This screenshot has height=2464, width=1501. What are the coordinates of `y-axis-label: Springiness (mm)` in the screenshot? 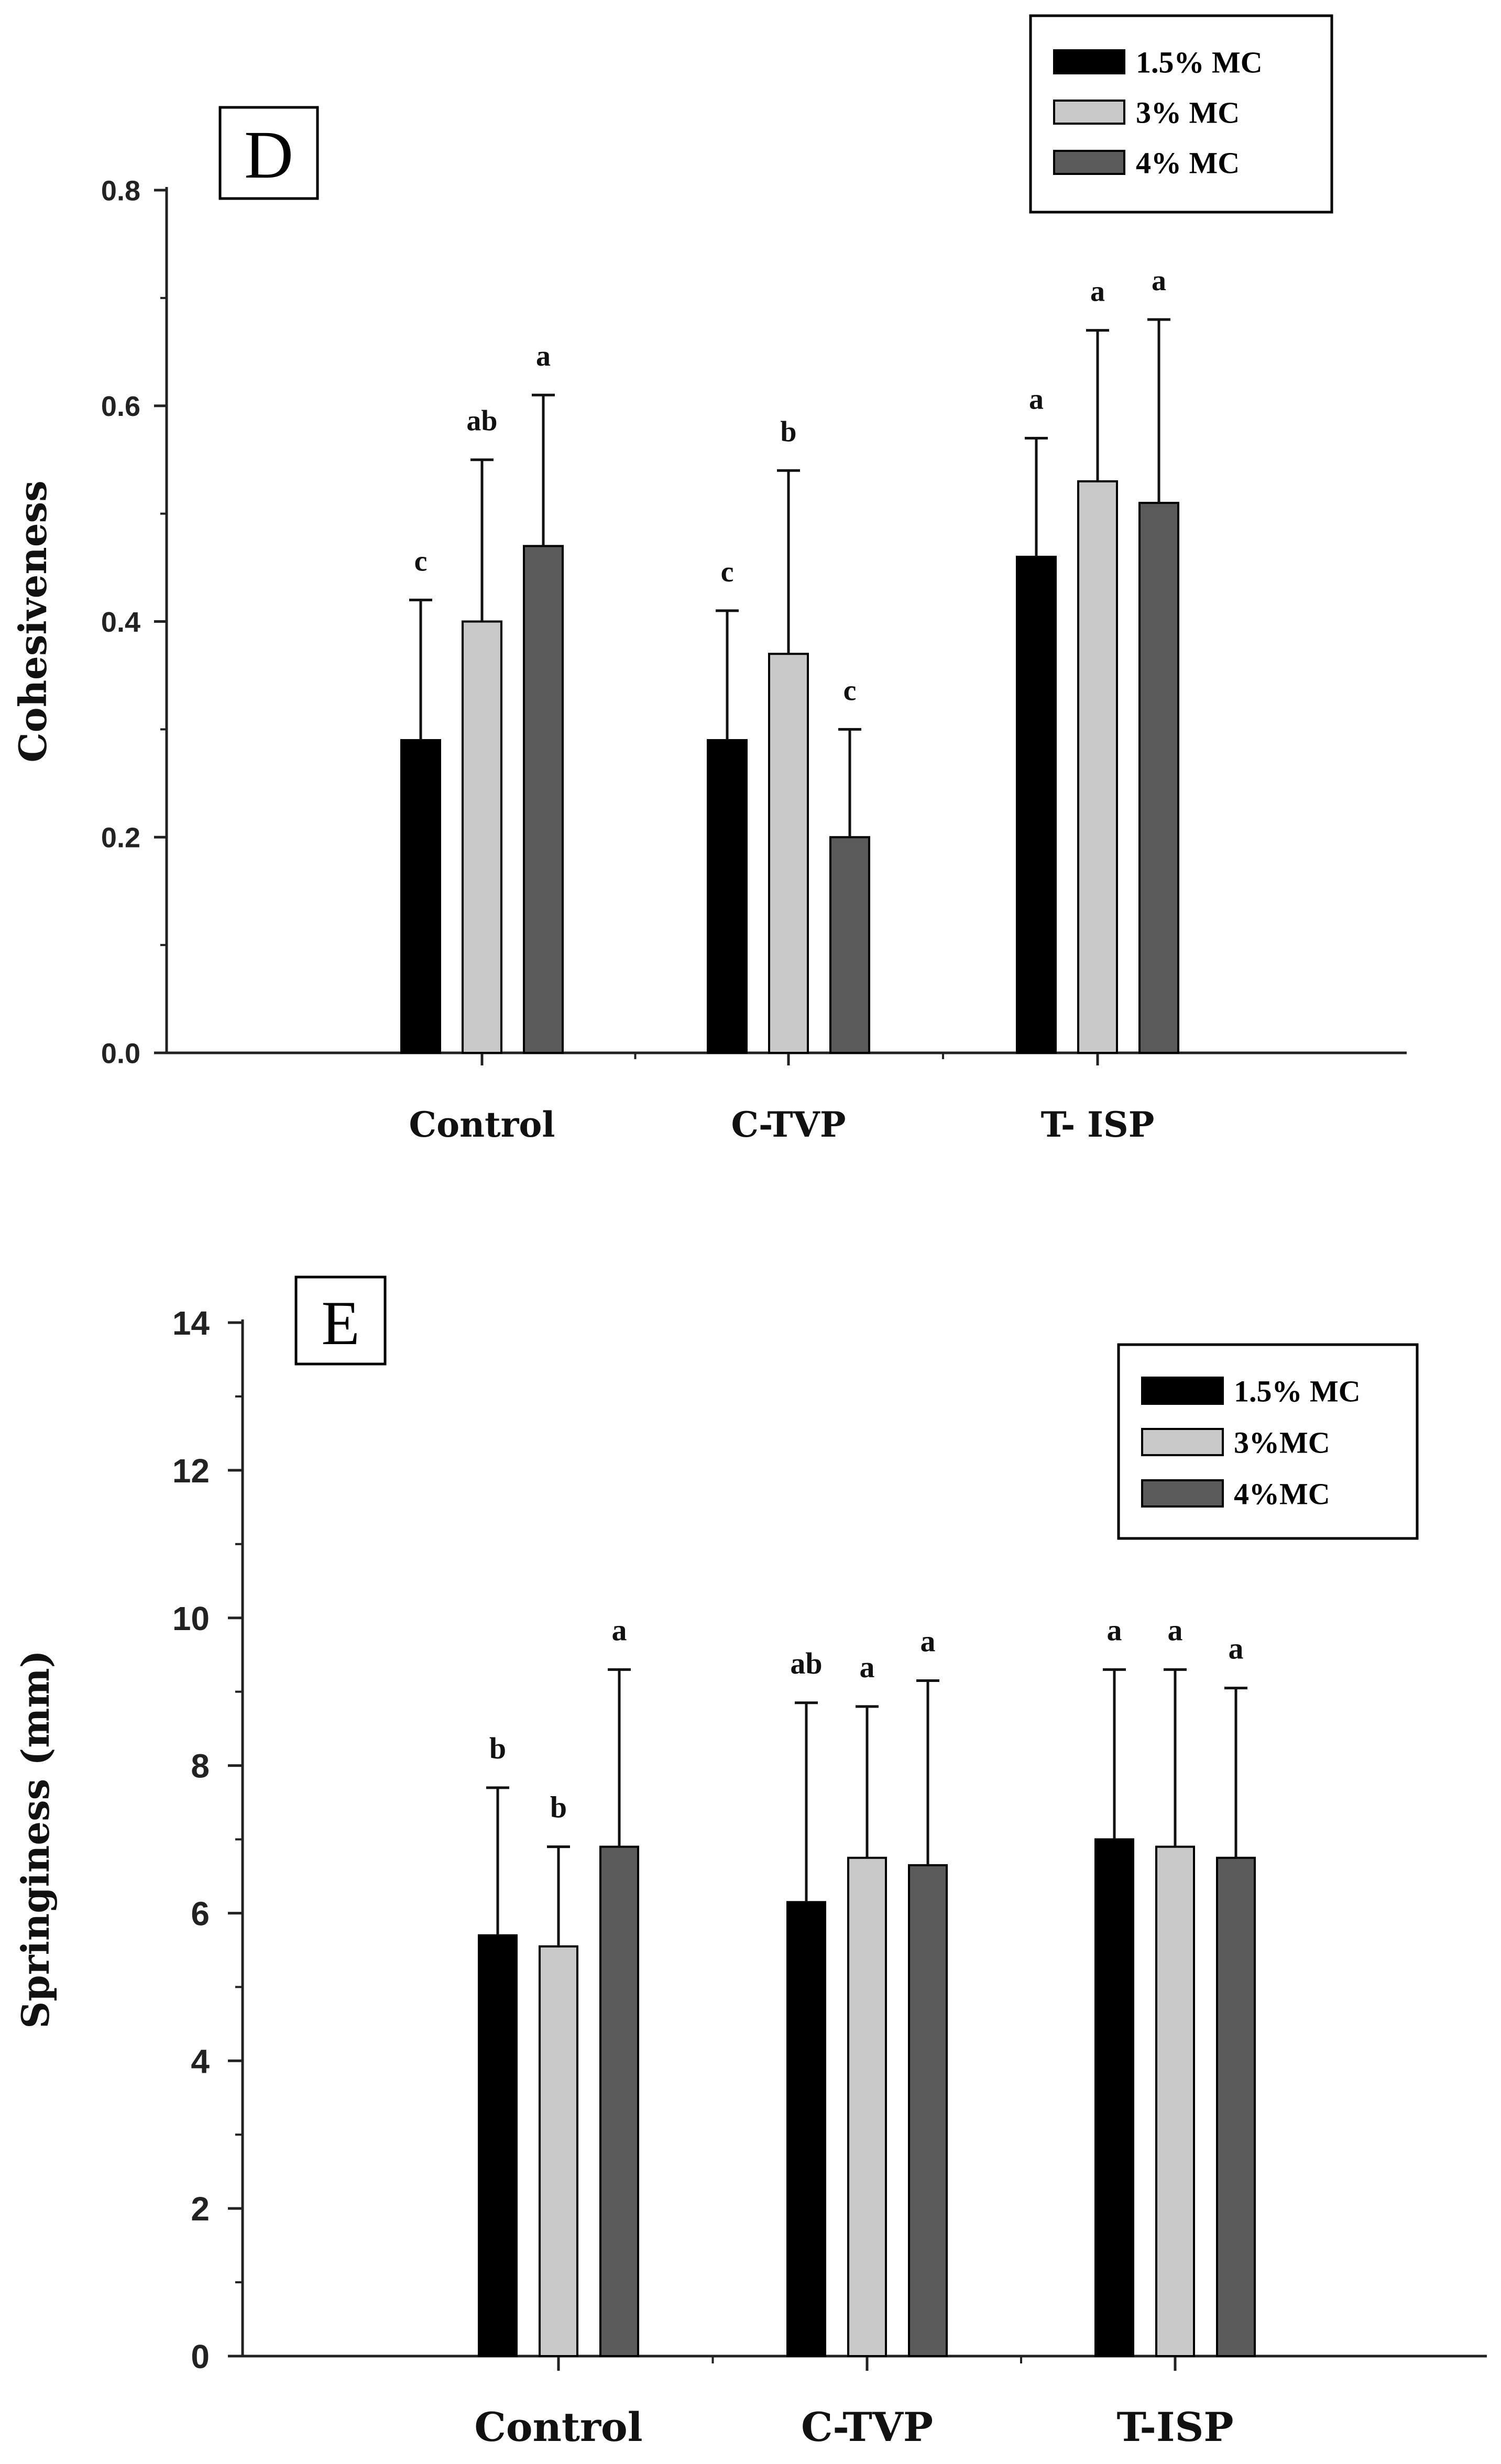 It's located at (35, 1839).